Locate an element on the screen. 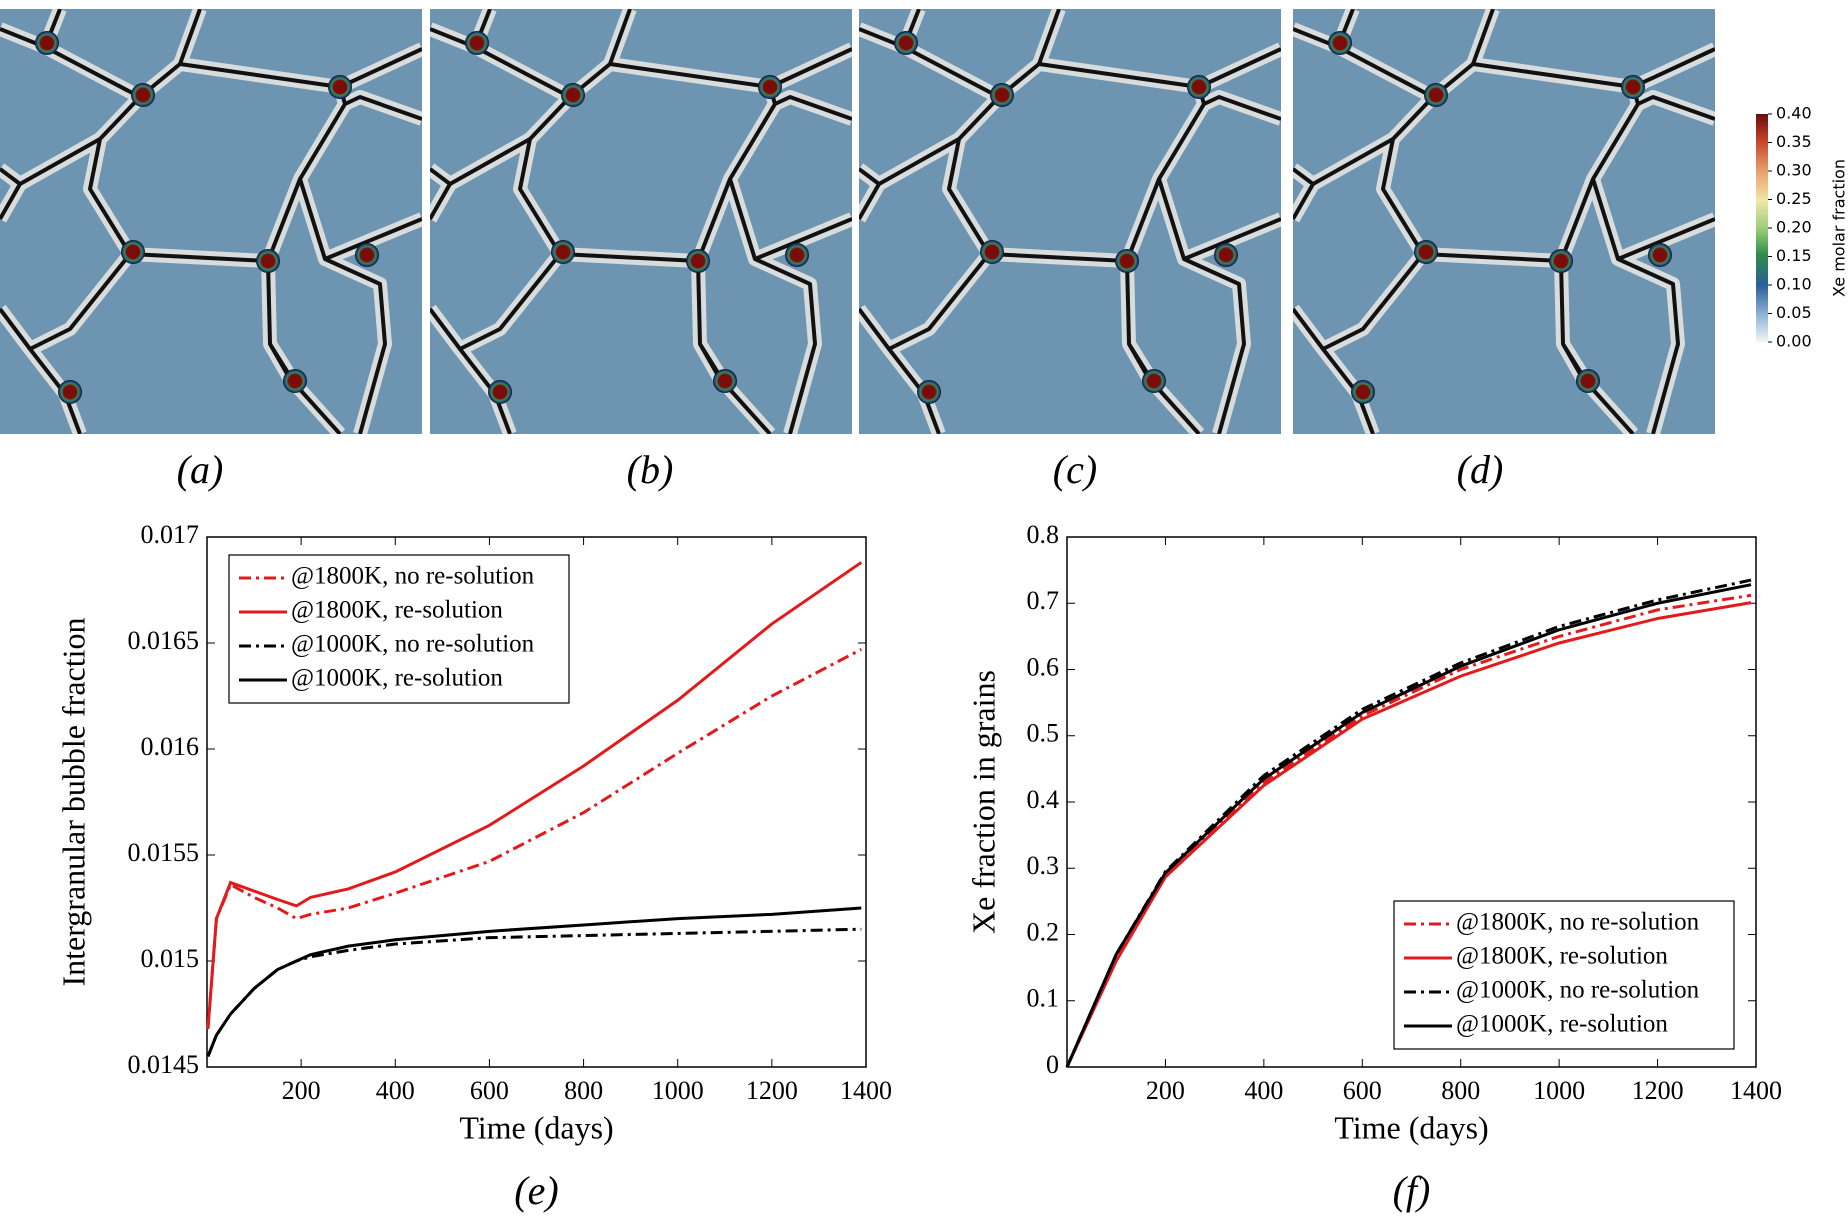 Image resolution: width=1848 pixels, height=1220 pixels. y-tick-label: 0.016 is located at coordinates (170, 746).